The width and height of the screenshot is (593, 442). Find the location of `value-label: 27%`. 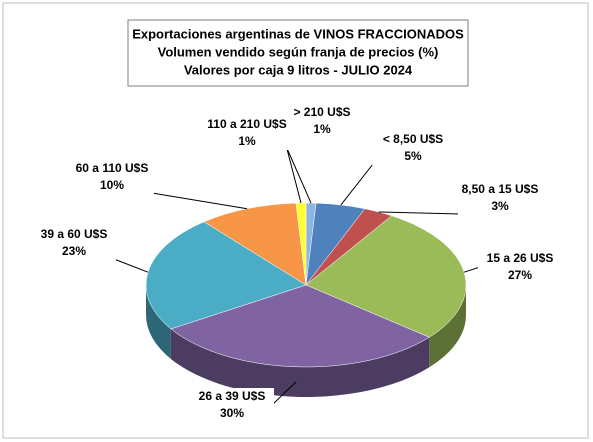

value-label: 27% is located at coordinates (520, 275).